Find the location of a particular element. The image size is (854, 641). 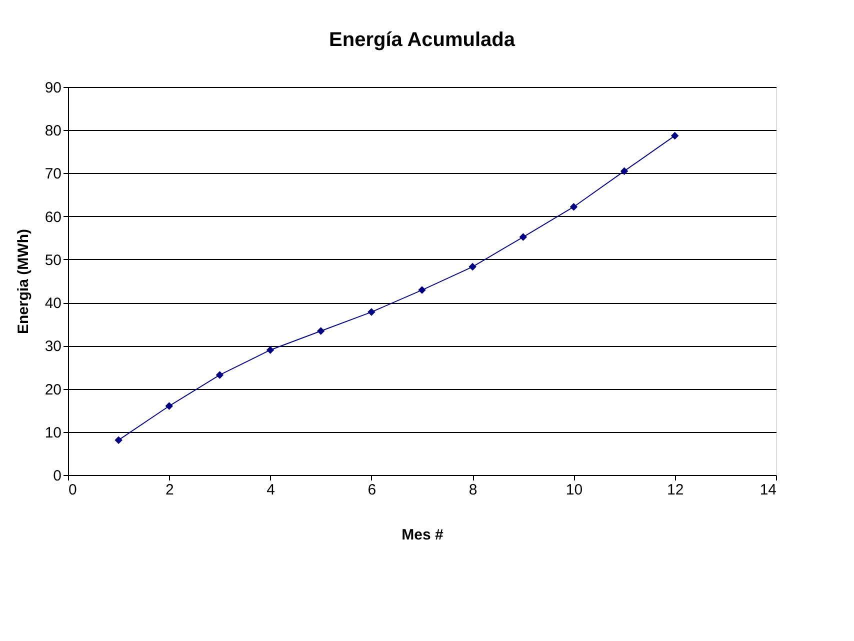

x-tick-label: 12 is located at coordinates (675, 490).